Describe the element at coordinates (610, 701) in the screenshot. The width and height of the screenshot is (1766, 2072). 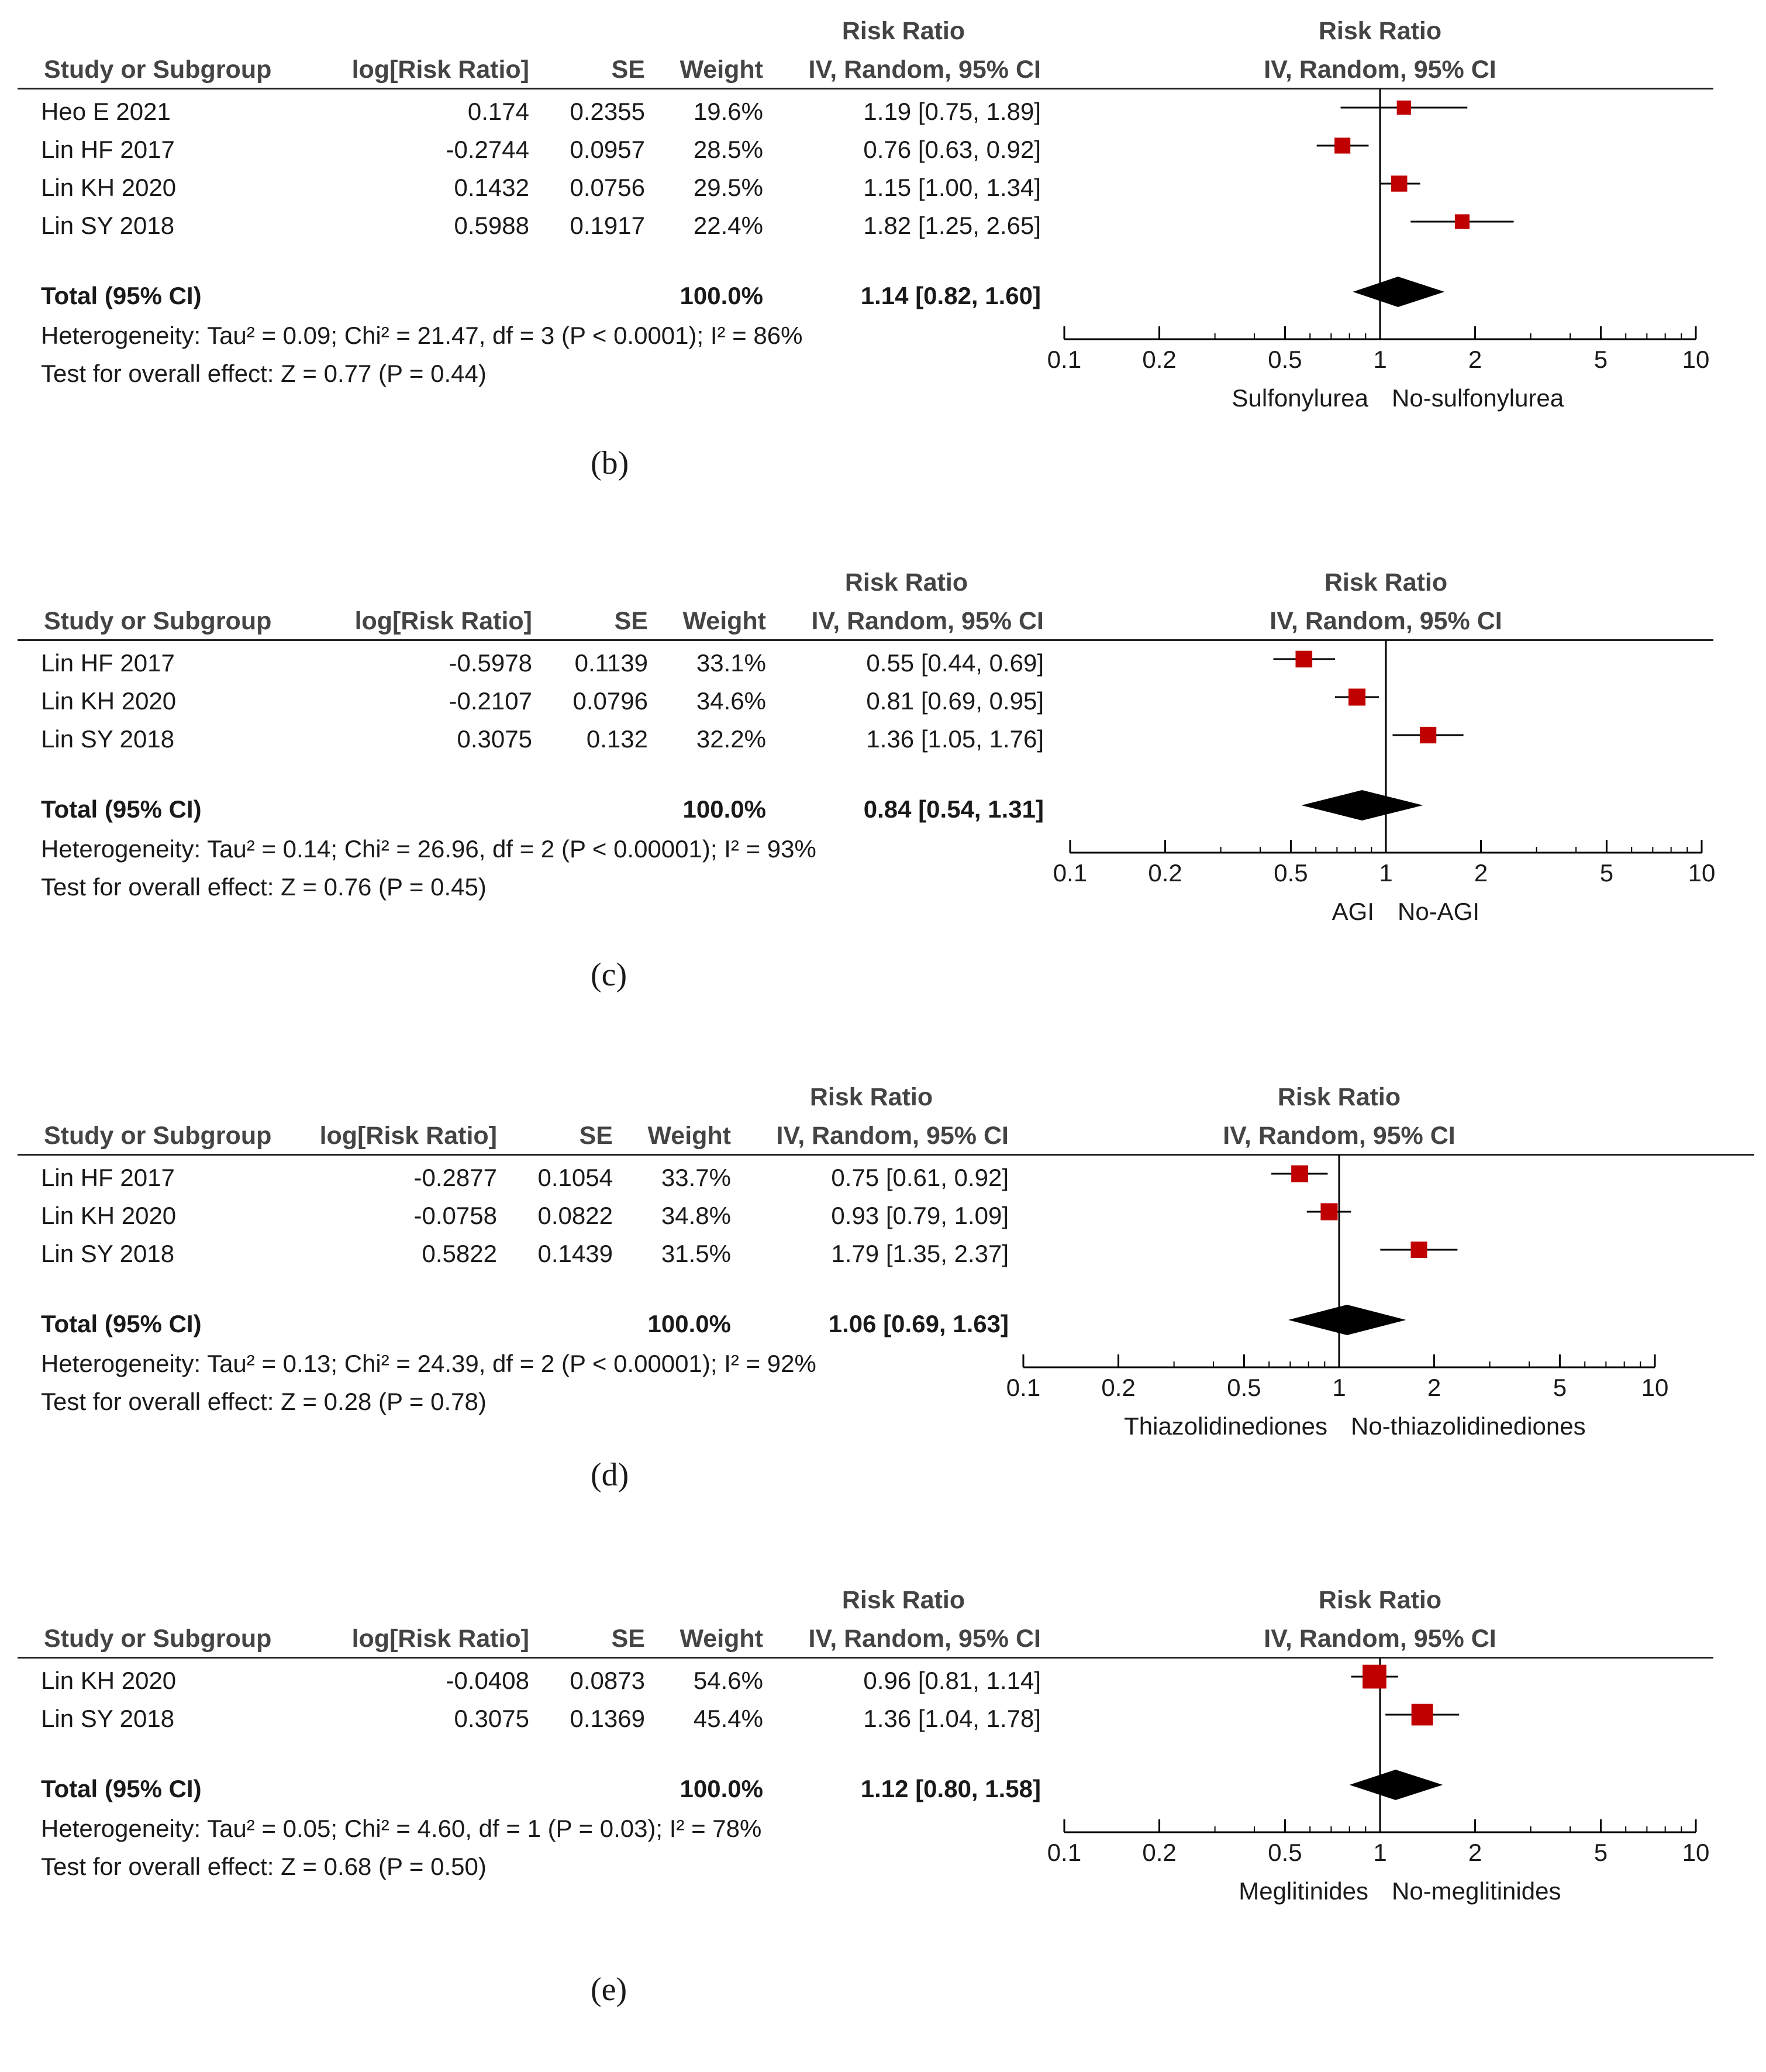
I see `study-se: 0.0796` at that location.